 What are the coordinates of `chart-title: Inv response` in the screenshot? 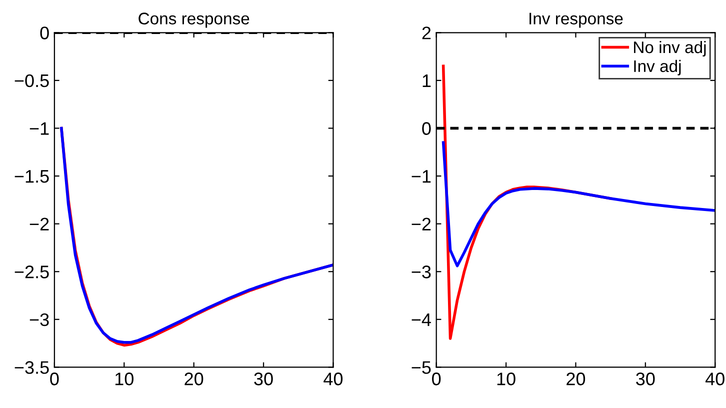 It's located at (576, 20).